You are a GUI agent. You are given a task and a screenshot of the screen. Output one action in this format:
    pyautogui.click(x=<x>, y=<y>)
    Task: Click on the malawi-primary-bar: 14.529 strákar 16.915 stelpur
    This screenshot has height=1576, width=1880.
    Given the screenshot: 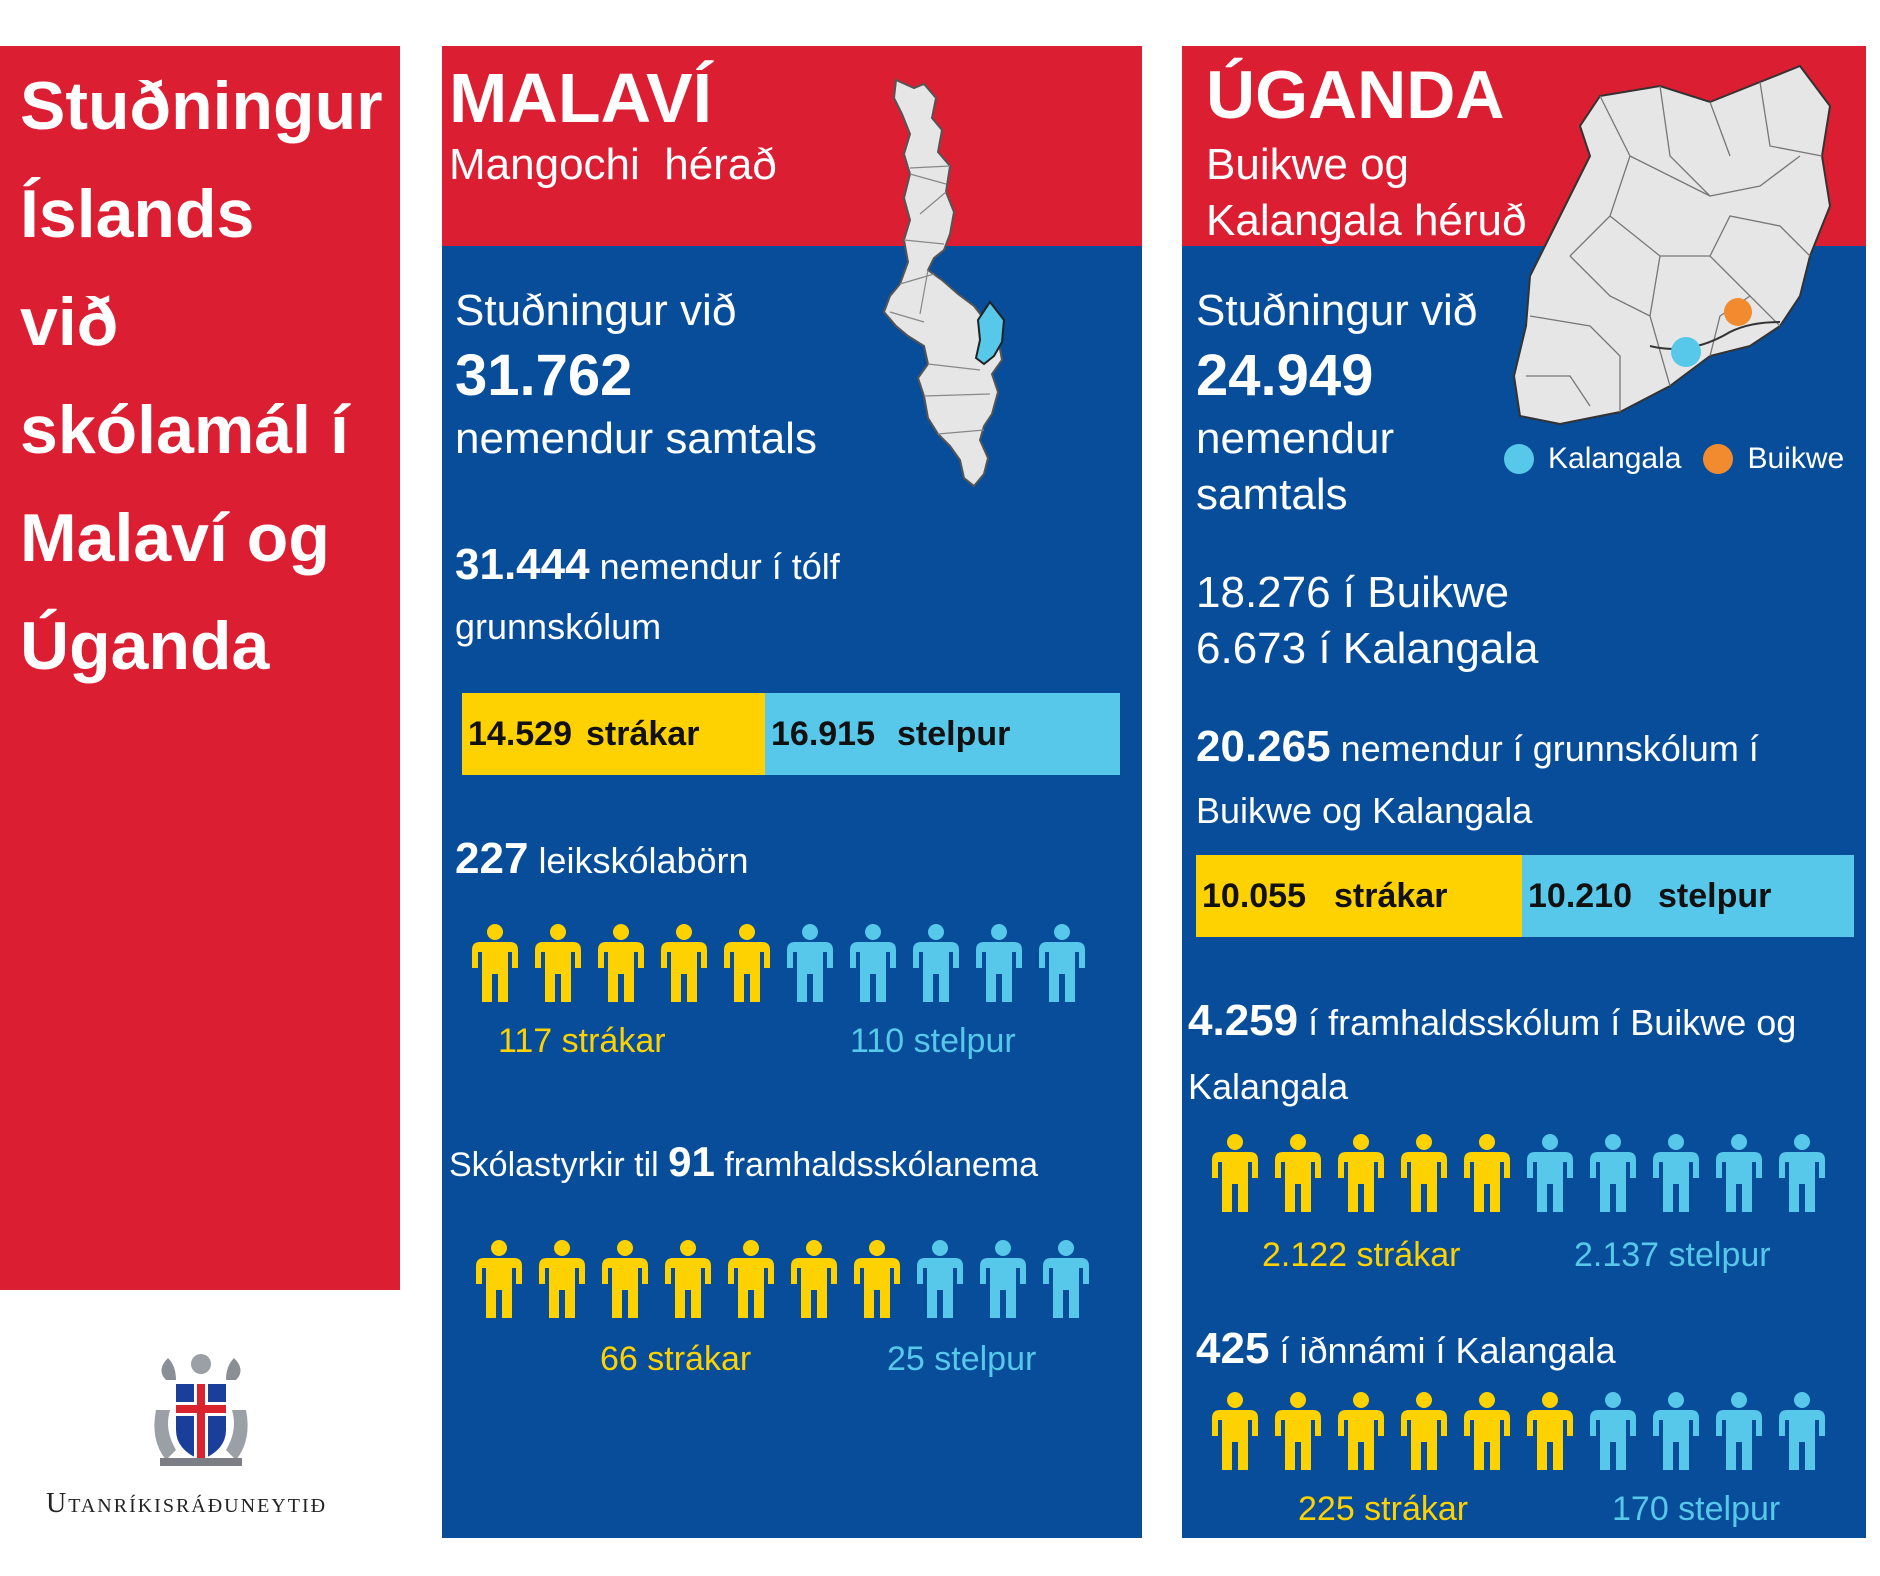 What is the action you would take?
    pyautogui.click(x=791, y=734)
    